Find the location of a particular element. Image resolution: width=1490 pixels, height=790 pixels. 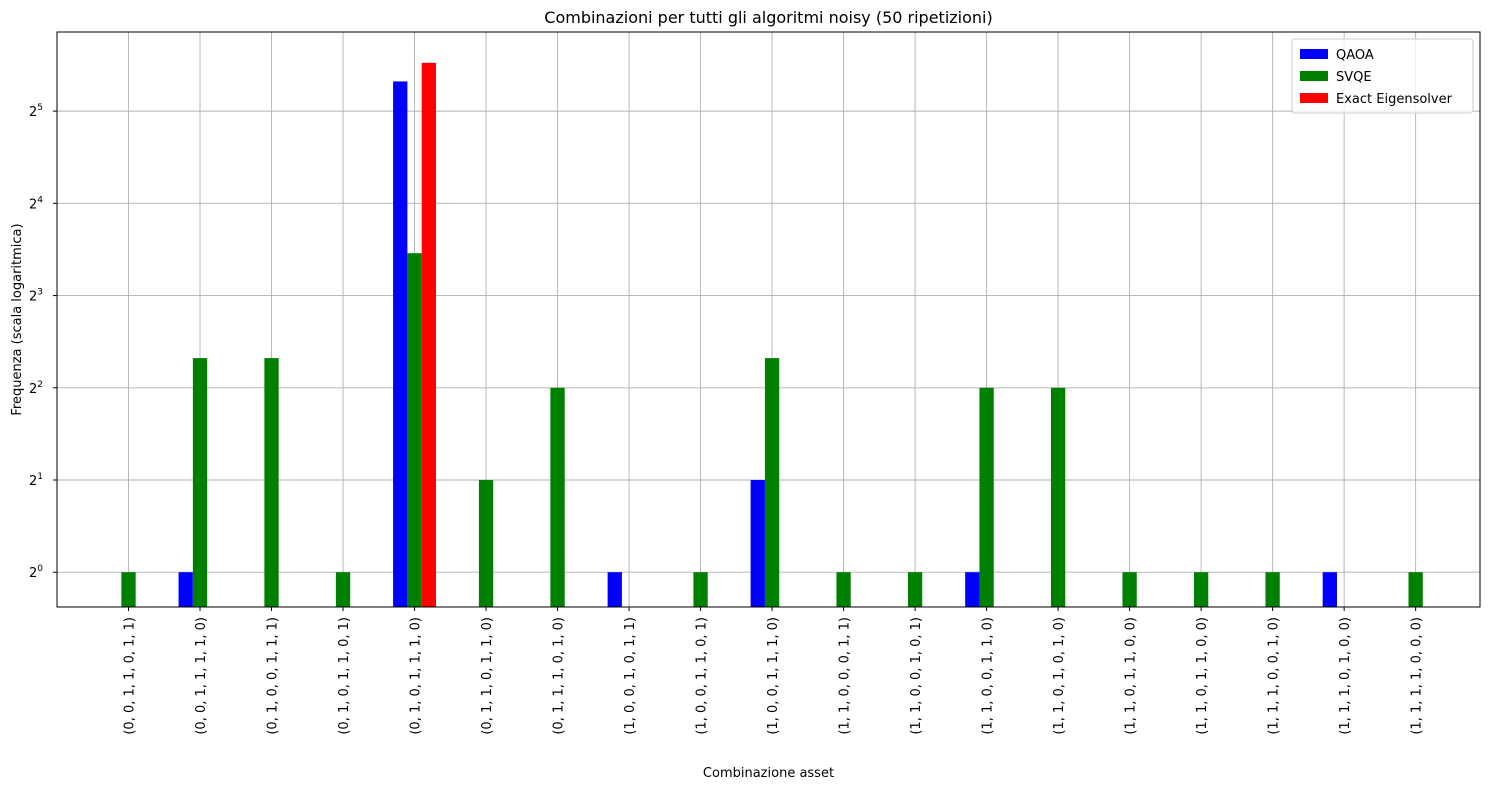

legend-label: QAOA is located at coordinates (1355, 55).